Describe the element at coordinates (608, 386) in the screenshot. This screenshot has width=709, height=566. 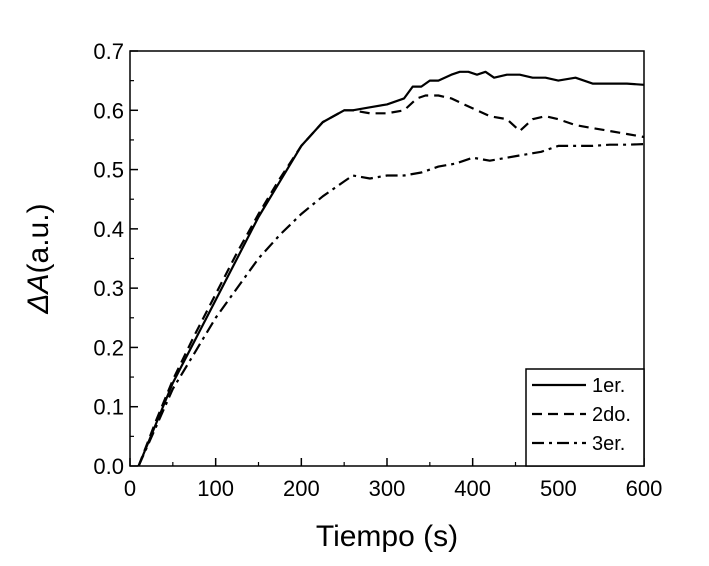
I see `legend-label: 1er.` at that location.